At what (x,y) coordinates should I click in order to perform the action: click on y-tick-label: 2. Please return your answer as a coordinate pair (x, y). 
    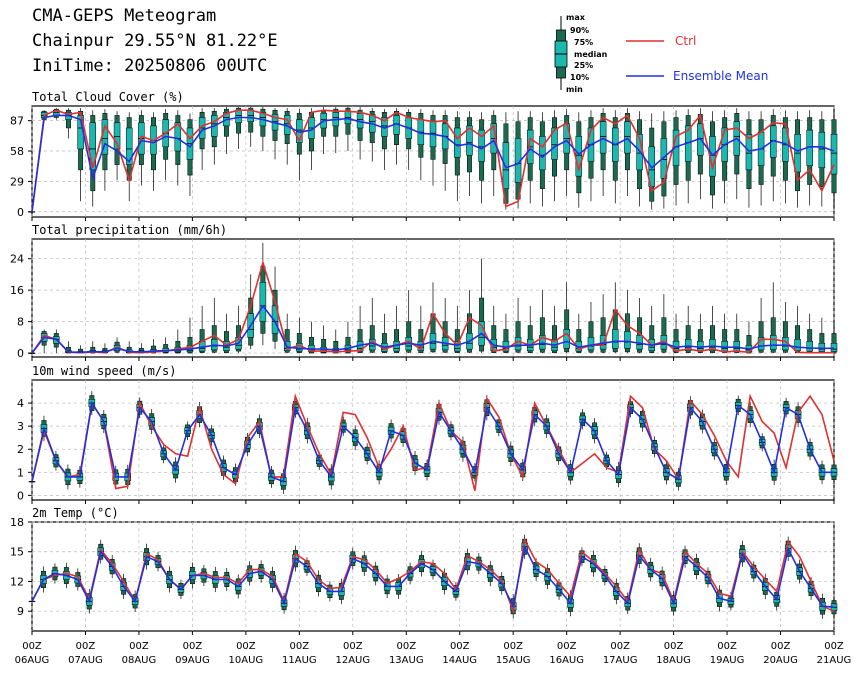
    Looking at the image, I should click on (20, 449).